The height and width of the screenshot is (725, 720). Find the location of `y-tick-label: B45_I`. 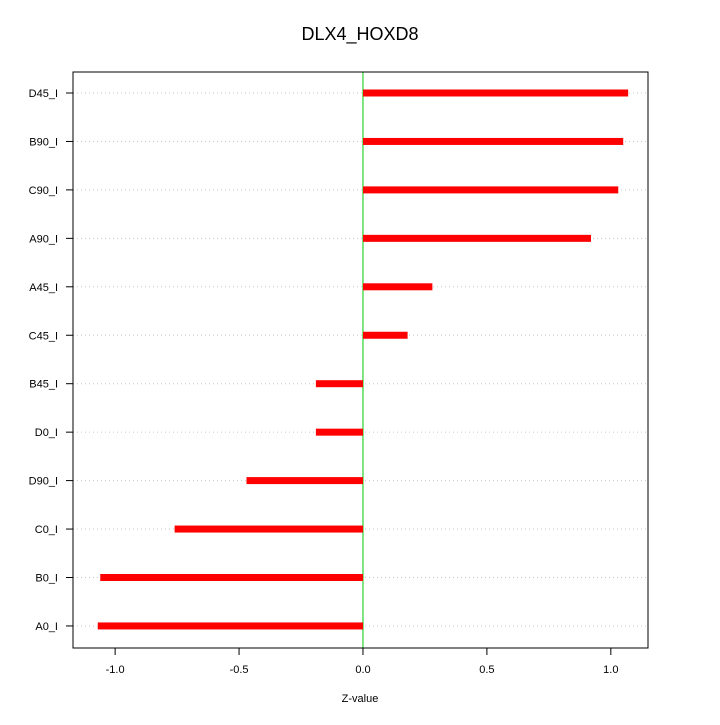

y-tick-label: B45_I is located at coordinates (43, 385).